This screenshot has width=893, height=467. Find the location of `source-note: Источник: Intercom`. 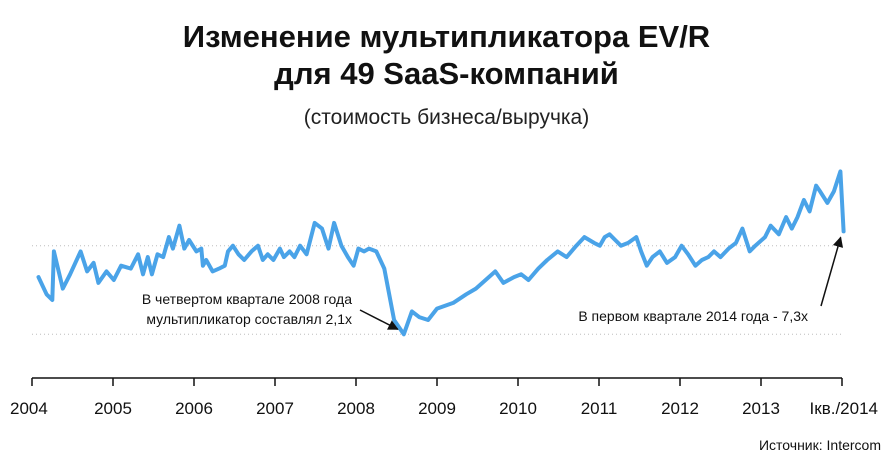

source-note: Источник: Intercom is located at coordinates (819, 445).